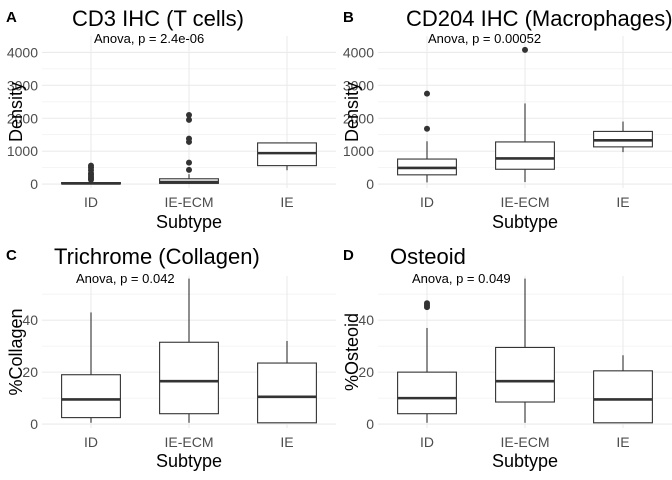  What do you see at coordinates (348, 17) in the screenshot?
I see `panel-letter: B` at bounding box center [348, 17].